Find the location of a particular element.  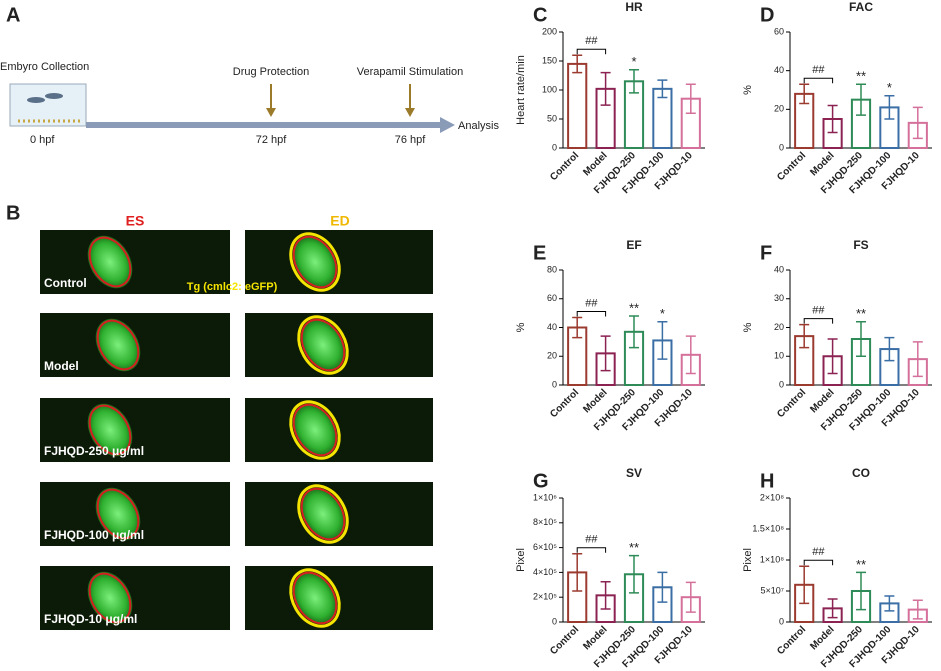

y-tick-label: 200 is located at coordinates (549, 31).